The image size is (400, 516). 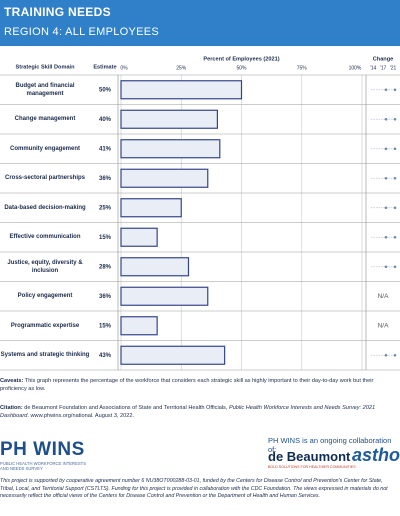 I want to click on logo: PH WINS, so click(x=42, y=449).